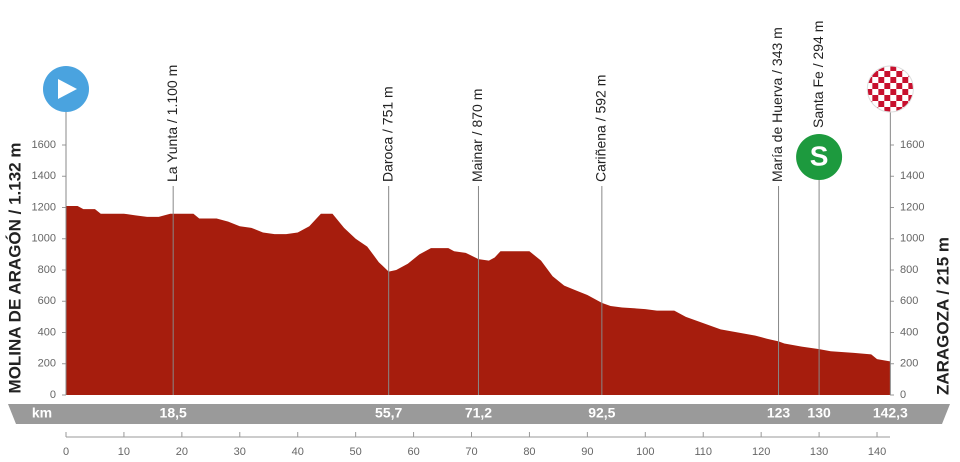 The width and height of the screenshot is (960, 462). Describe the element at coordinates (890, 413) in the screenshot. I see `band-km-label: 142,3` at that location.